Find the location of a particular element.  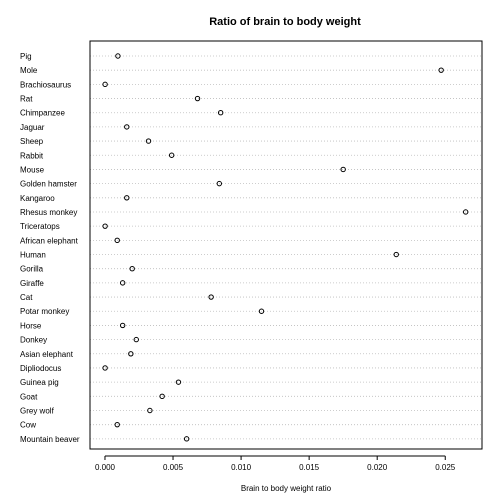

category-label: Giraffe is located at coordinates (32, 283).